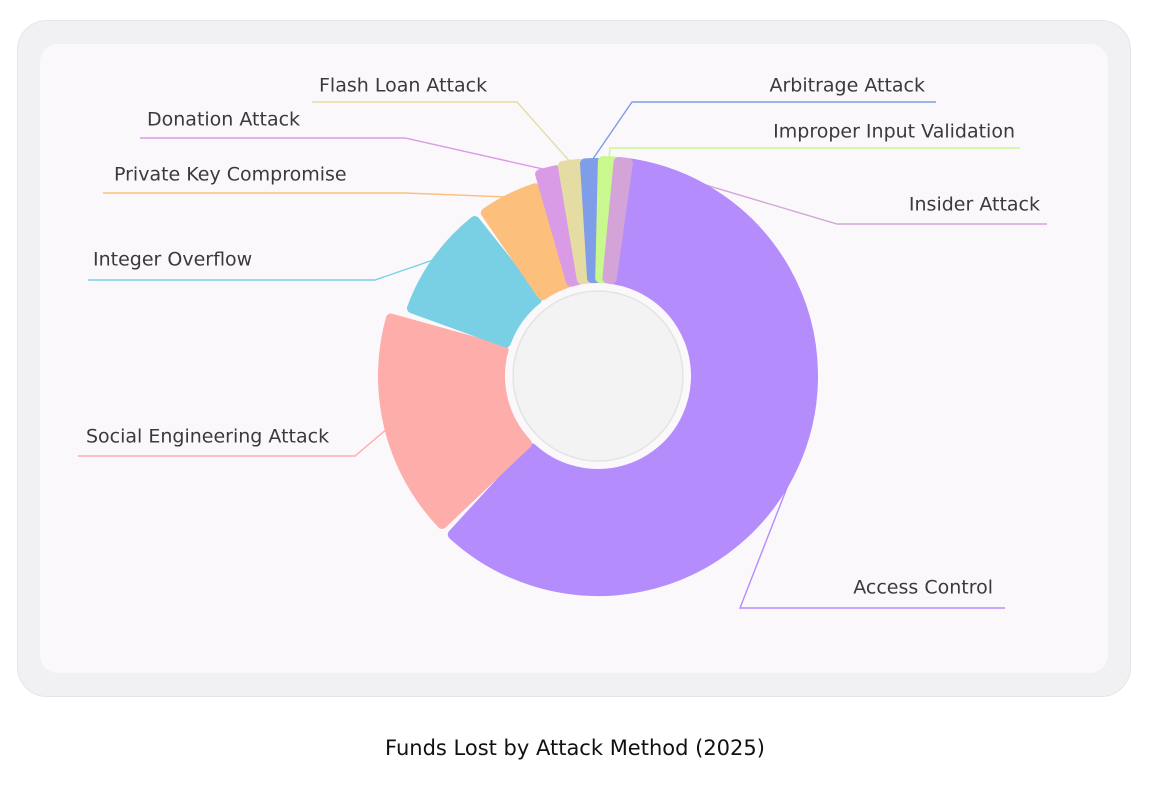 This screenshot has height=790, width=1150. What do you see at coordinates (442, 132) in the screenshot?
I see `leader-line-flash-loan-attack` at bounding box center [442, 132].